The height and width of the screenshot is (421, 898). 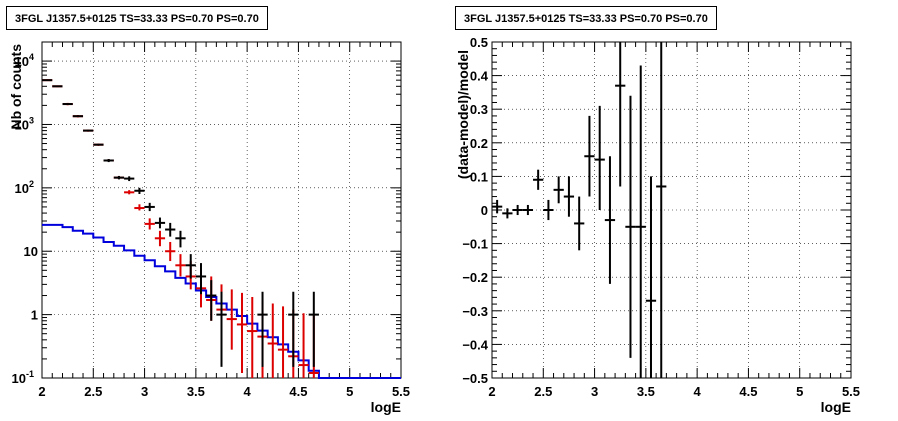 What do you see at coordinates (16, 87) in the screenshot?
I see `y-axis-title: Nb of counts` at bounding box center [16, 87].